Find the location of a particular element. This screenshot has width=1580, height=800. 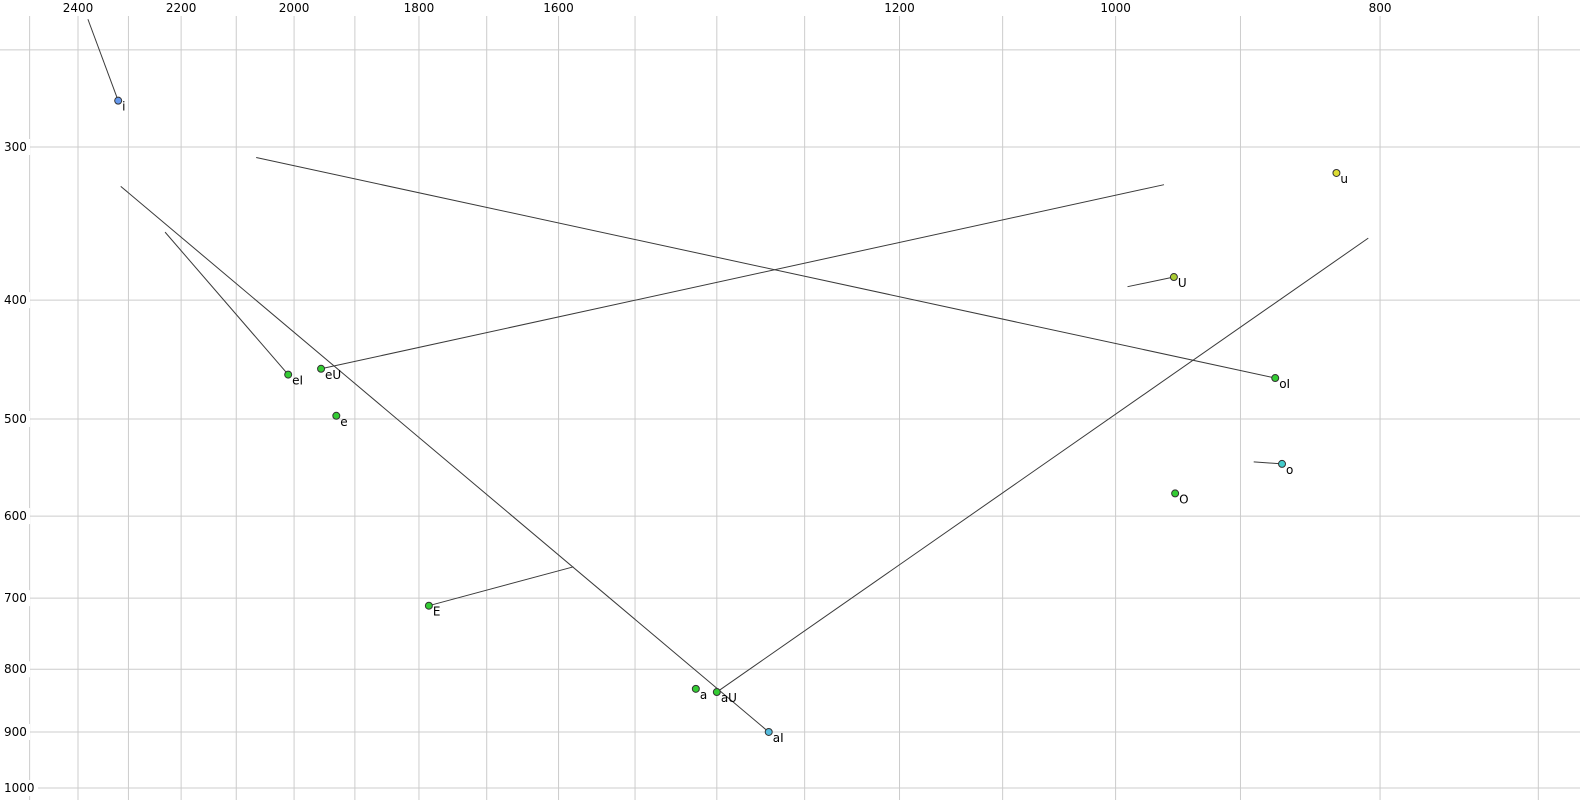

trajectory-line-E is located at coordinates (501, 586).